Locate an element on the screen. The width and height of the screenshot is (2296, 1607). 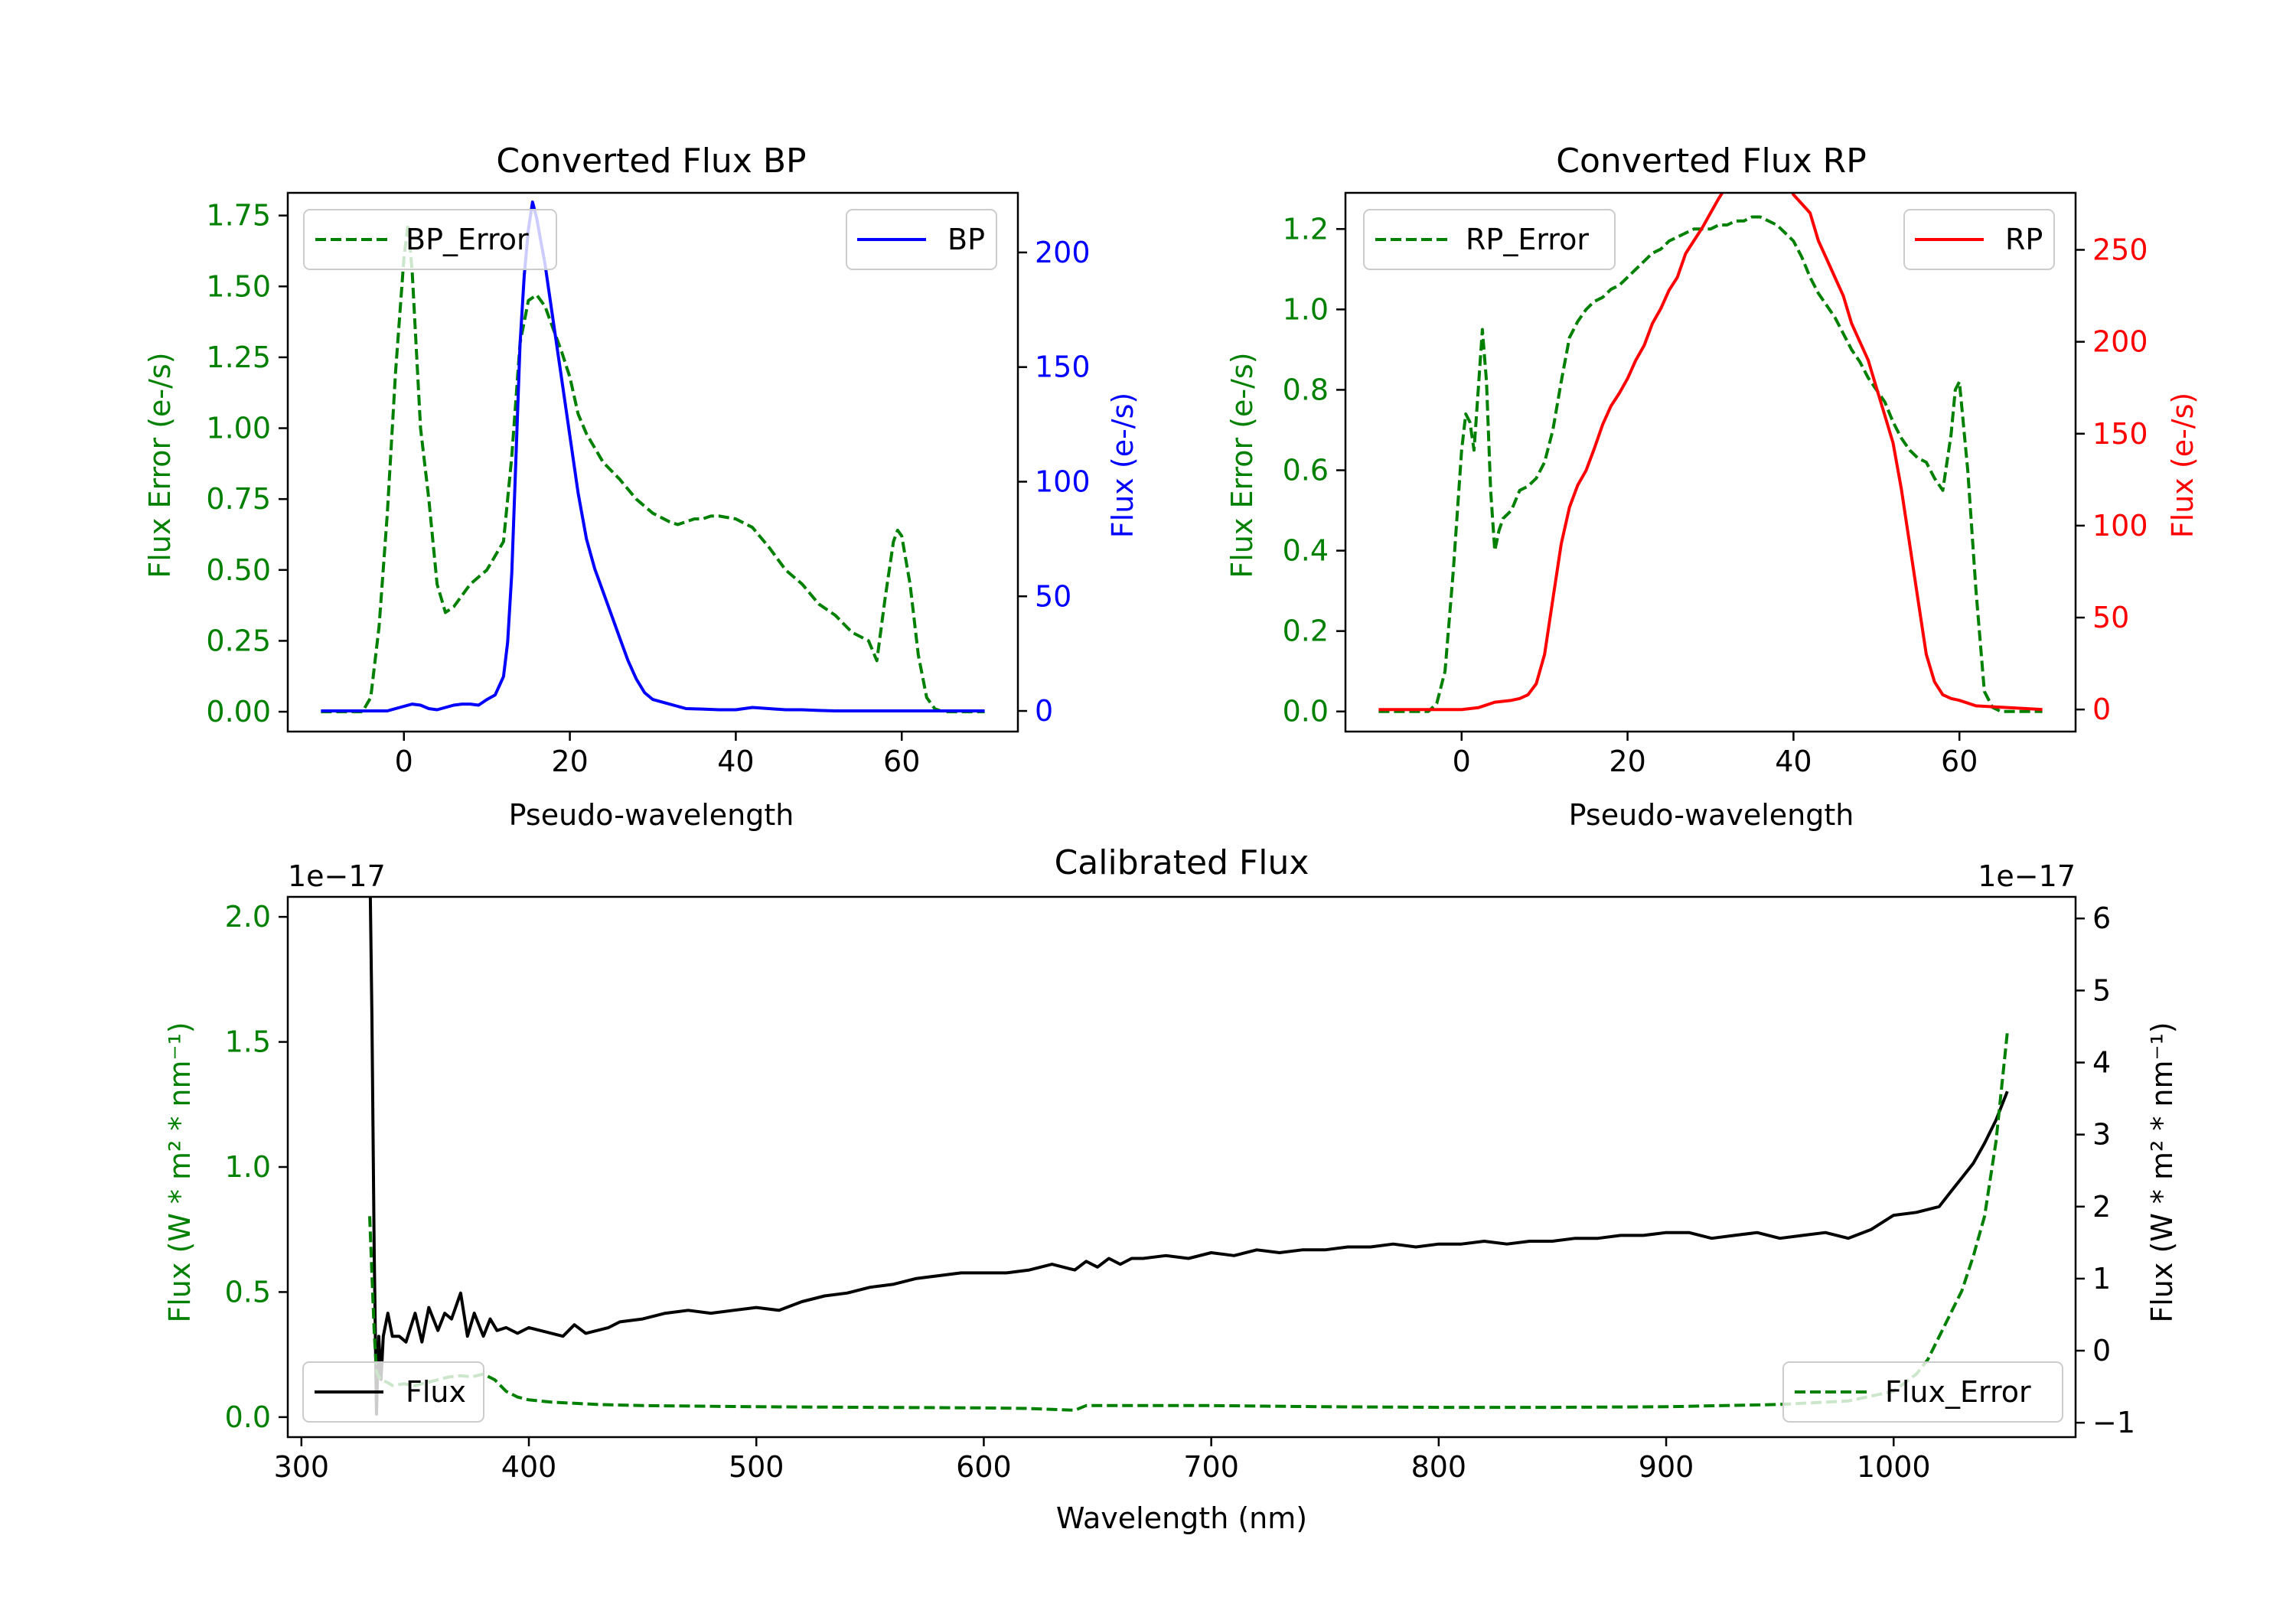
rp-left-ylabel: Flux Error (e-/s) is located at coordinates (1242, 465).